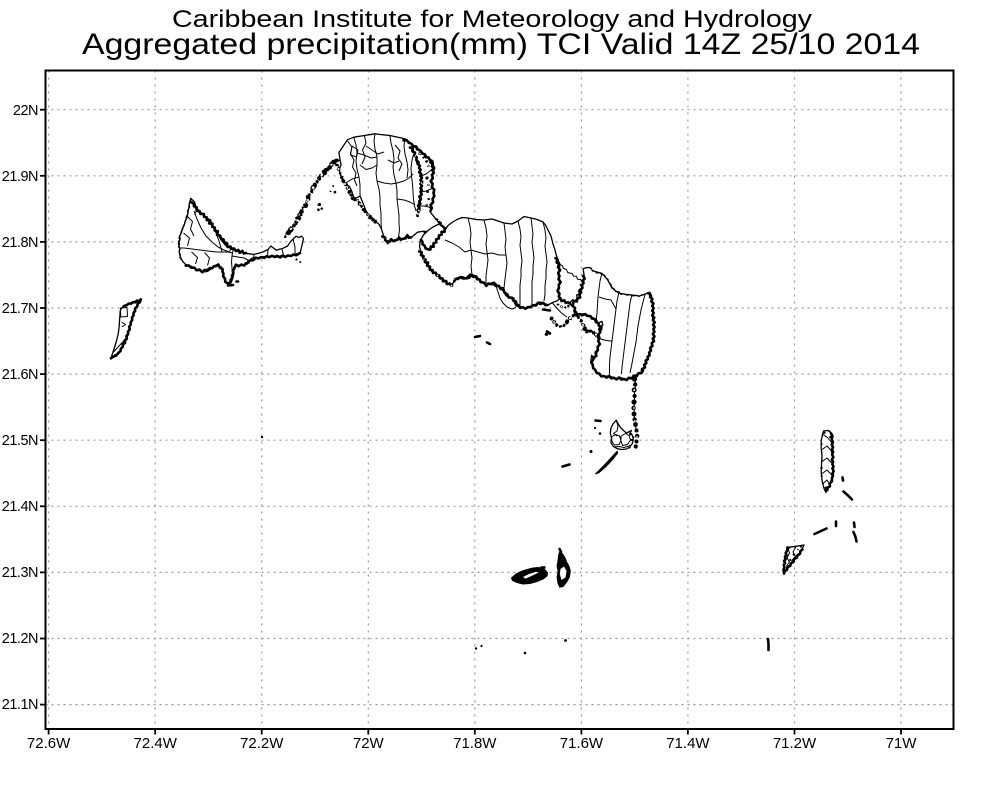 This screenshot has height=800, width=1000. I want to click on svg-text: 71.8W, so click(475, 743).